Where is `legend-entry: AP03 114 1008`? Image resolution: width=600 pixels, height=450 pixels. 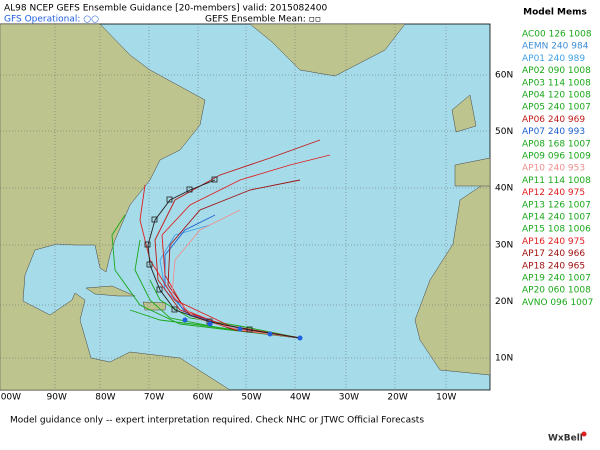 legend-entry: AP03 114 1008 is located at coordinates (556, 83).